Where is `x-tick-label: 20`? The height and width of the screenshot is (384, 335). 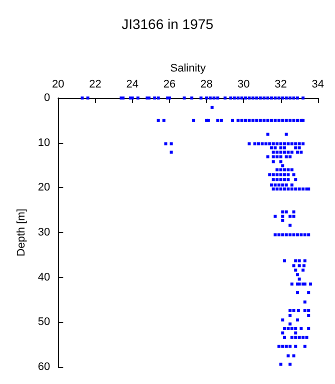
x-tick-label: 20 is located at coordinates (58, 84).